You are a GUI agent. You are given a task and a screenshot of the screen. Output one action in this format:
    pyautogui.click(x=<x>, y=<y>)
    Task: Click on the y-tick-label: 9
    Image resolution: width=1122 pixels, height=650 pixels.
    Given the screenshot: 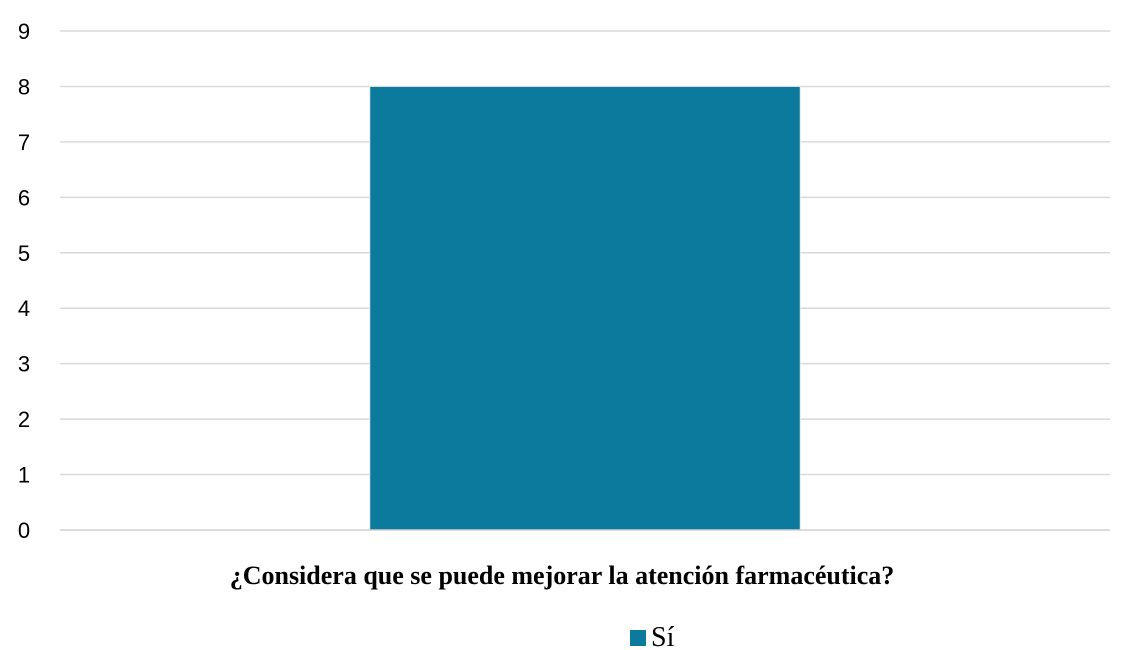 What is the action you would take?
    pyautogui.click(x=24, y=31)
    